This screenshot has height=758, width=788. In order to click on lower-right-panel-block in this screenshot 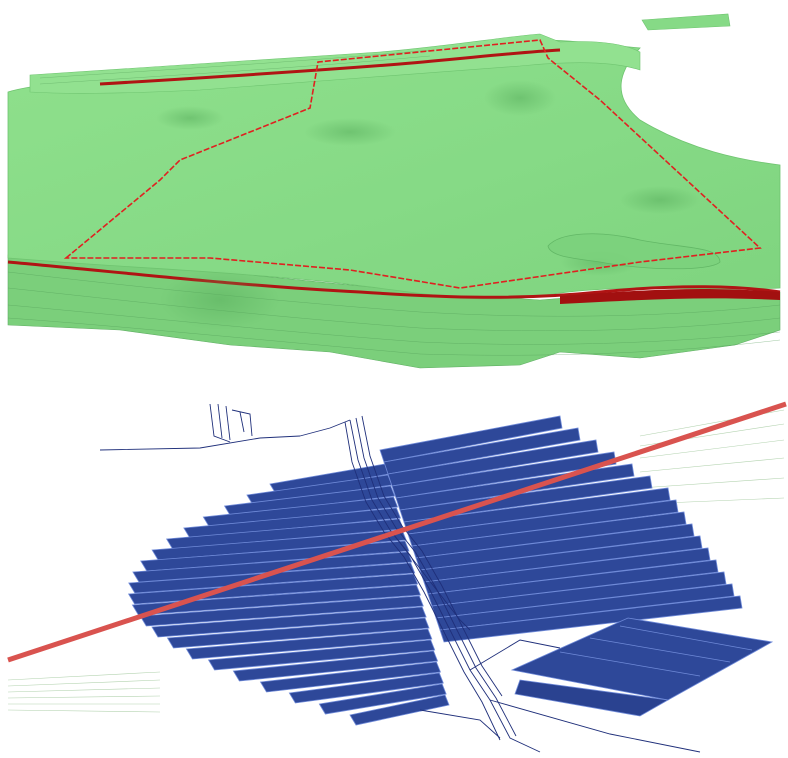, I will do `click(642, 667)`.